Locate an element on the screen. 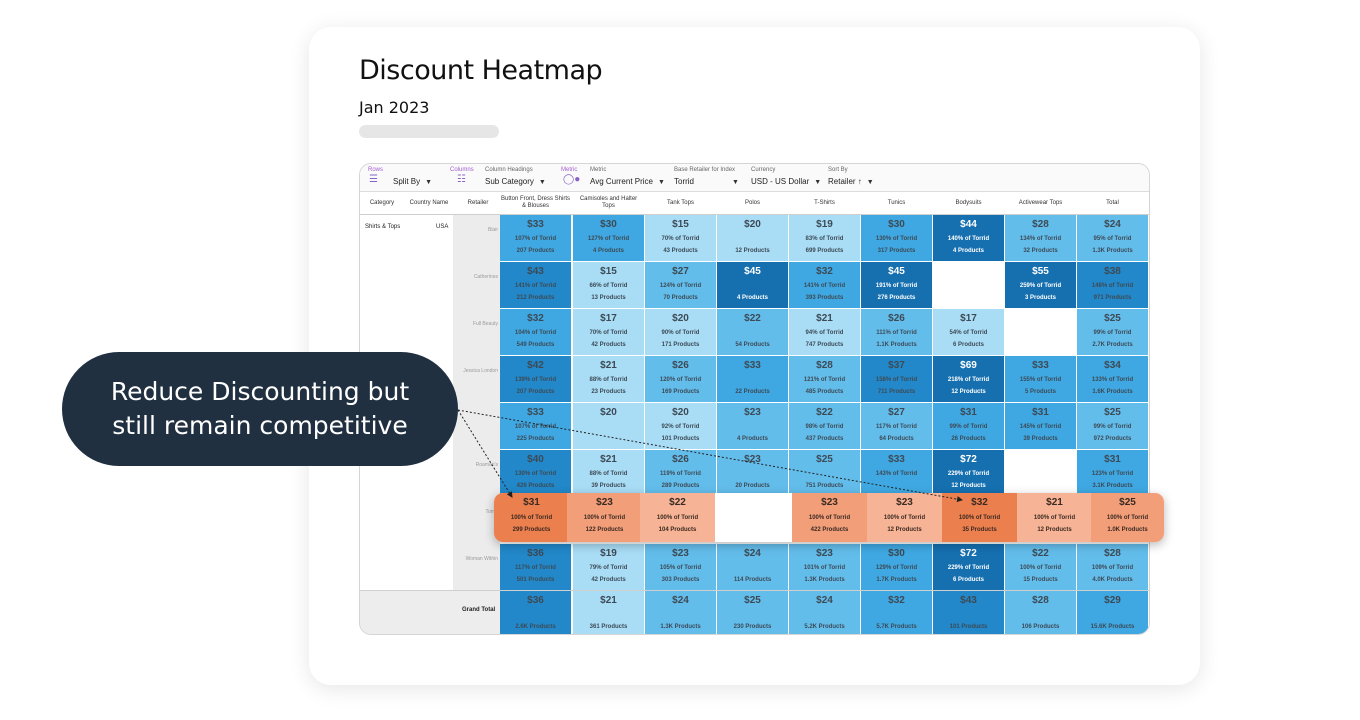 Image resolution: width=1360 pixels, height=720 pixels. heatmap-cell: $23 105% of Torrid 303 Products is located at coordinates (680, 567).